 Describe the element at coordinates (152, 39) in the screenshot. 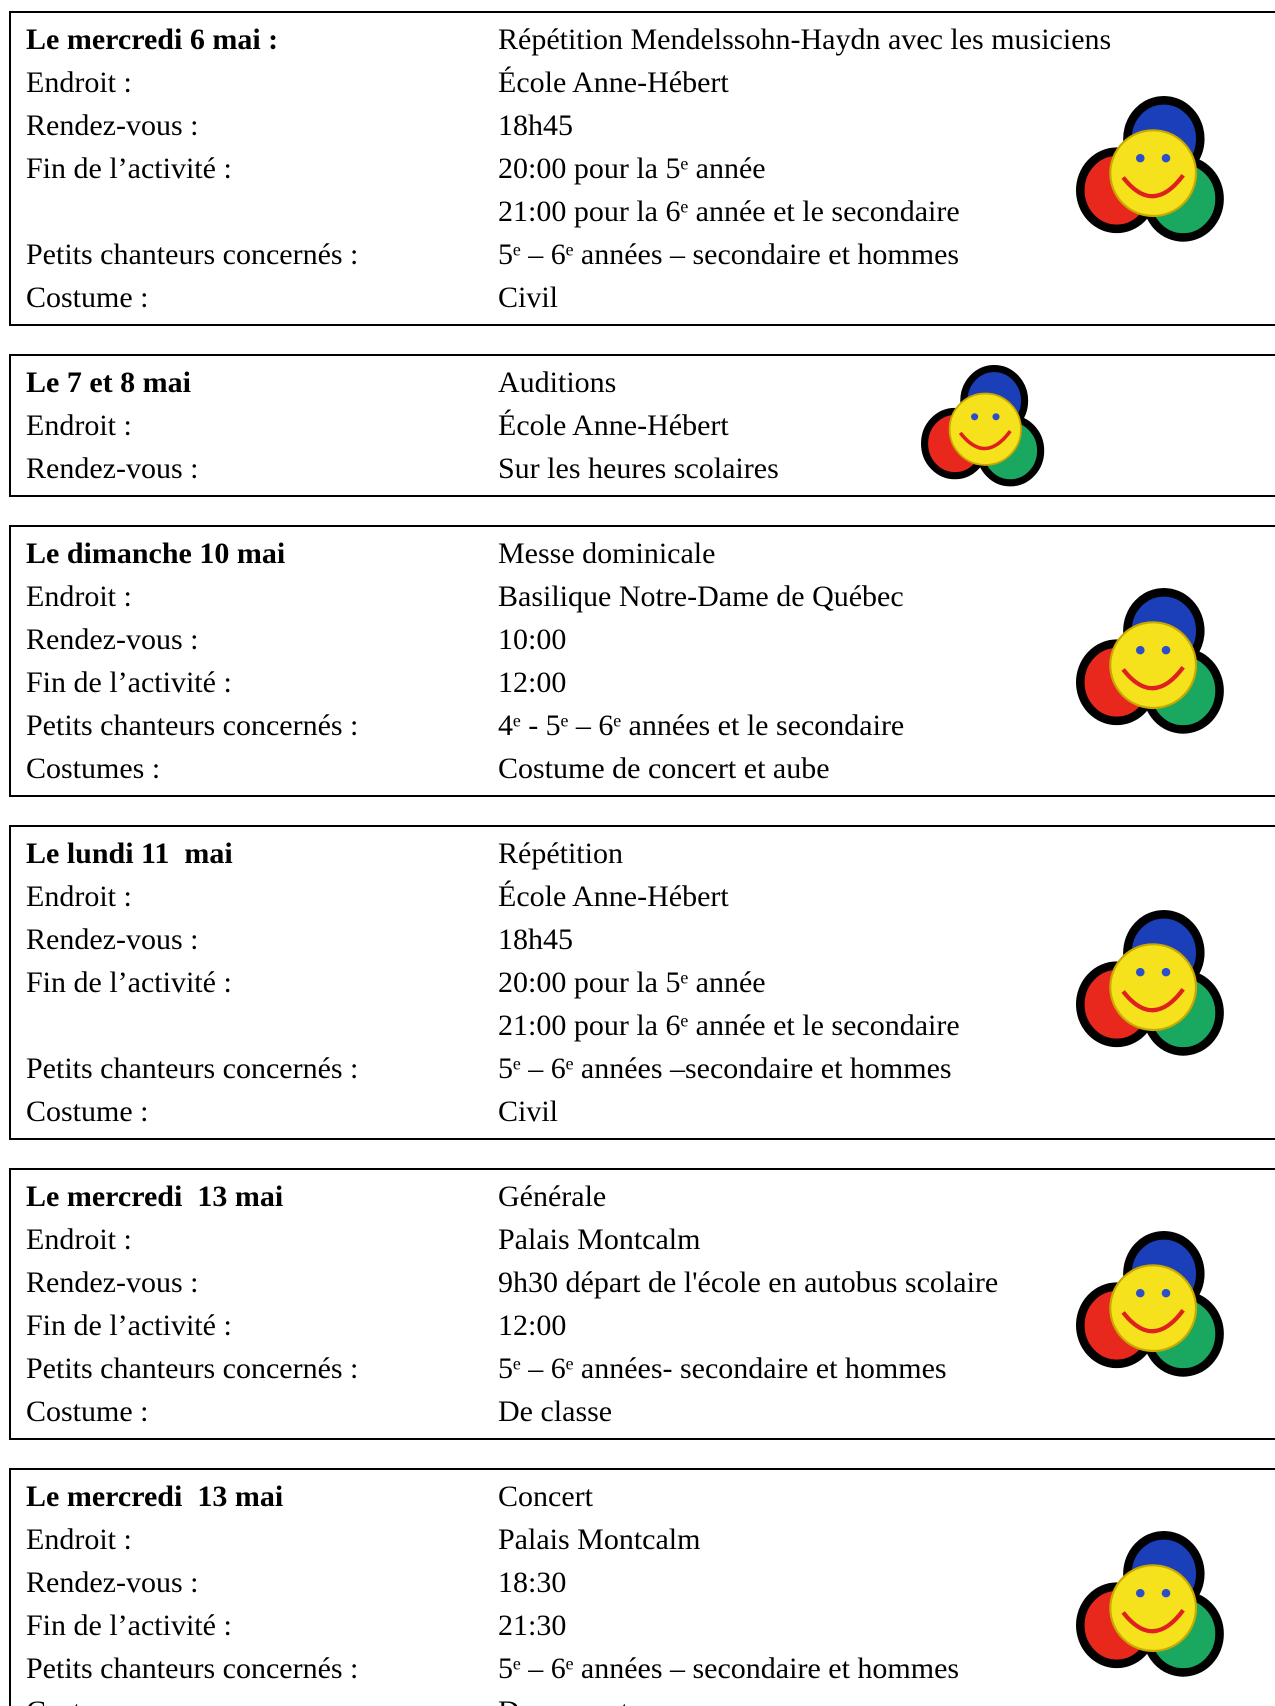

I see `event-date: Le mercredi 6 mai :` at that location.